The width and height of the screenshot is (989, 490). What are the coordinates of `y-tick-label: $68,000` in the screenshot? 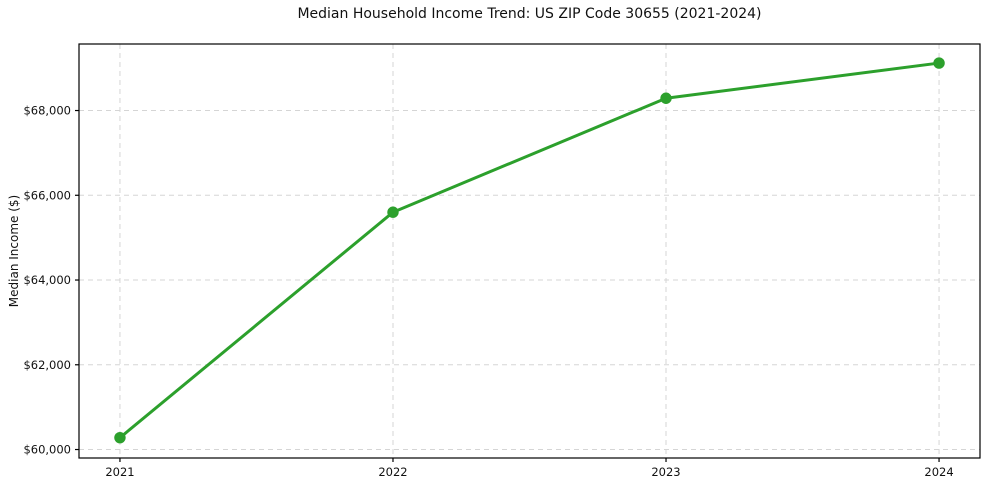 It's located at (47, 111).